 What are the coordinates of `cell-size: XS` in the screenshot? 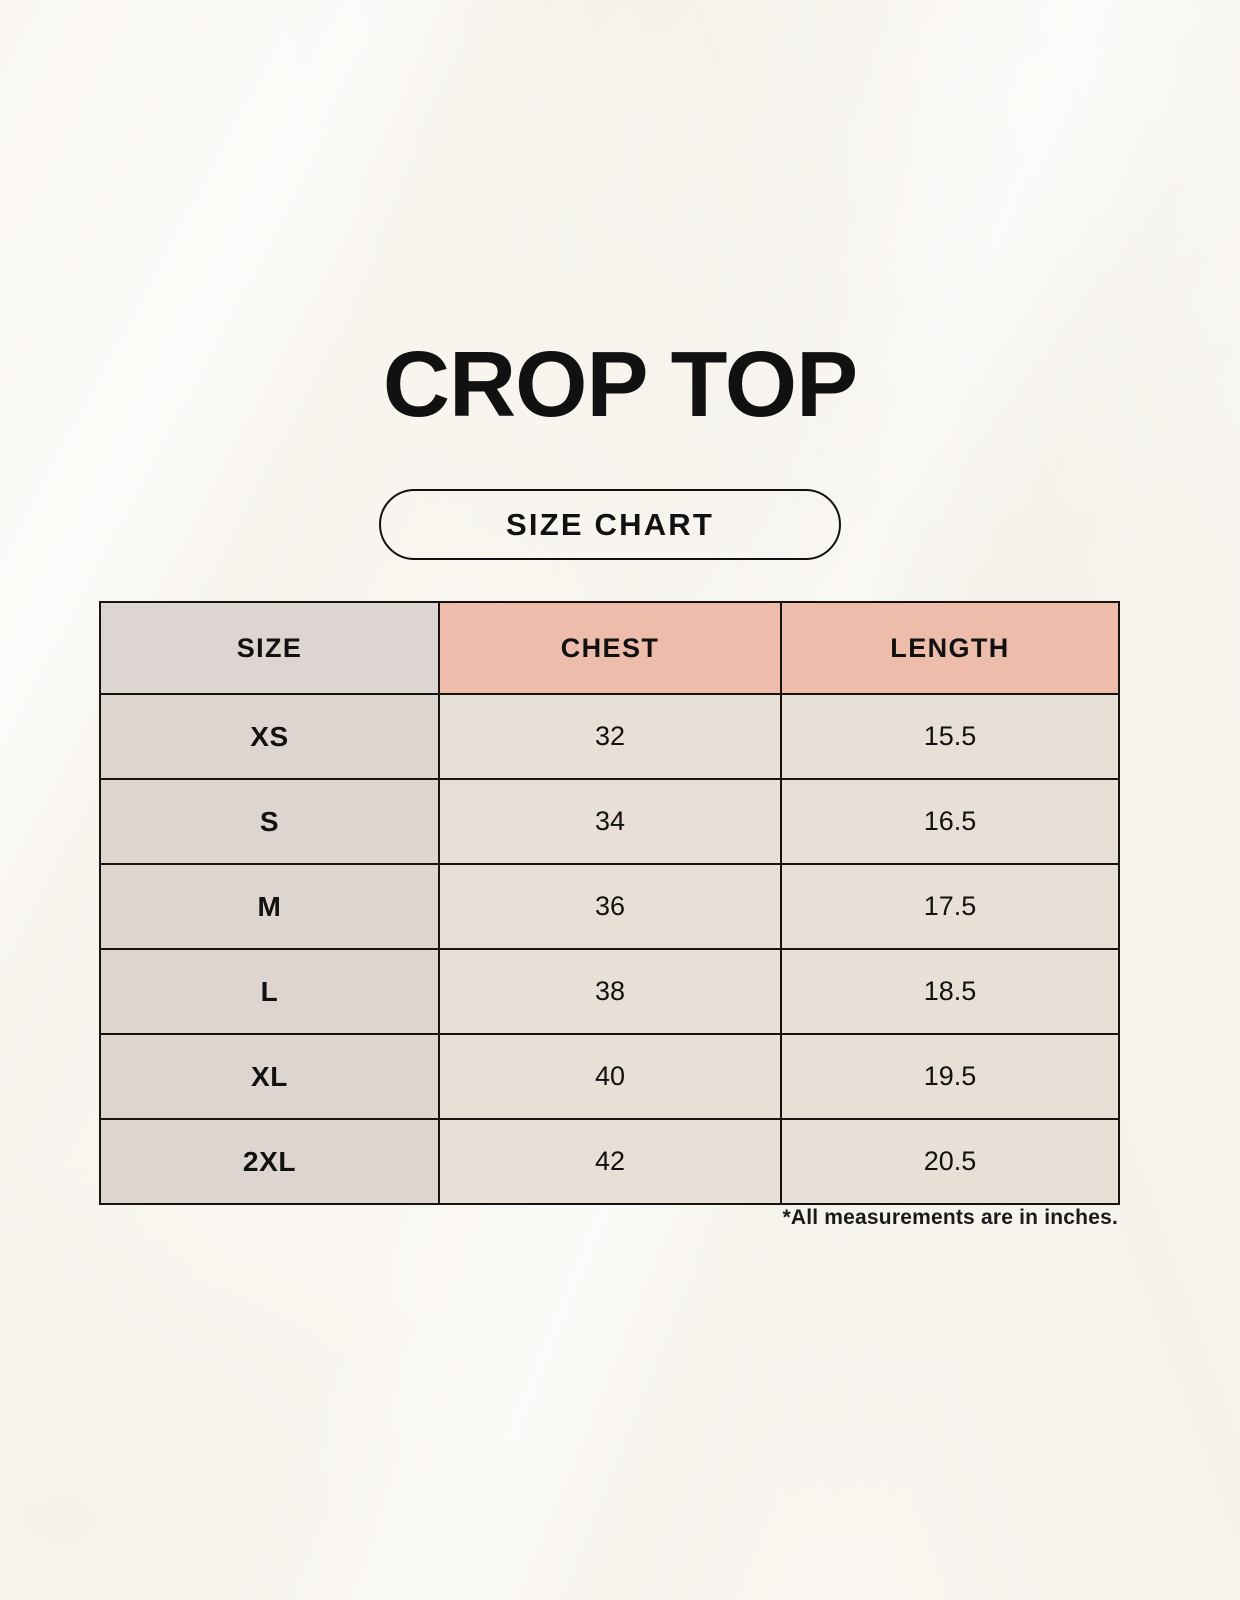 It's located at (269, 736).